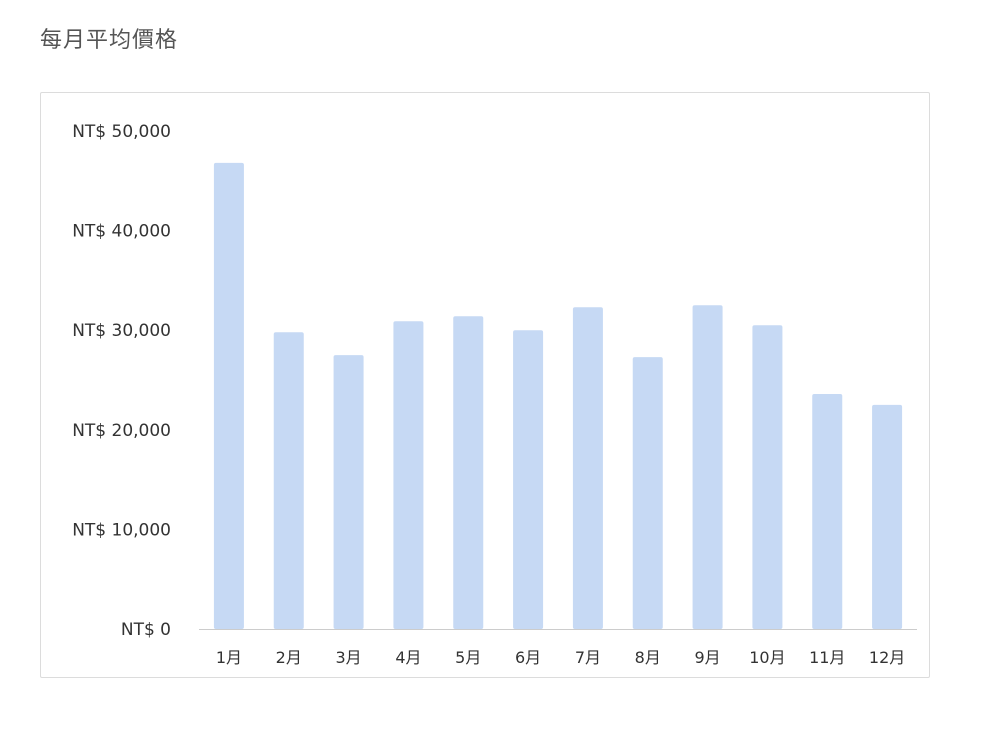  I want to click on x-tick-label: 5月, so click(468, 657).